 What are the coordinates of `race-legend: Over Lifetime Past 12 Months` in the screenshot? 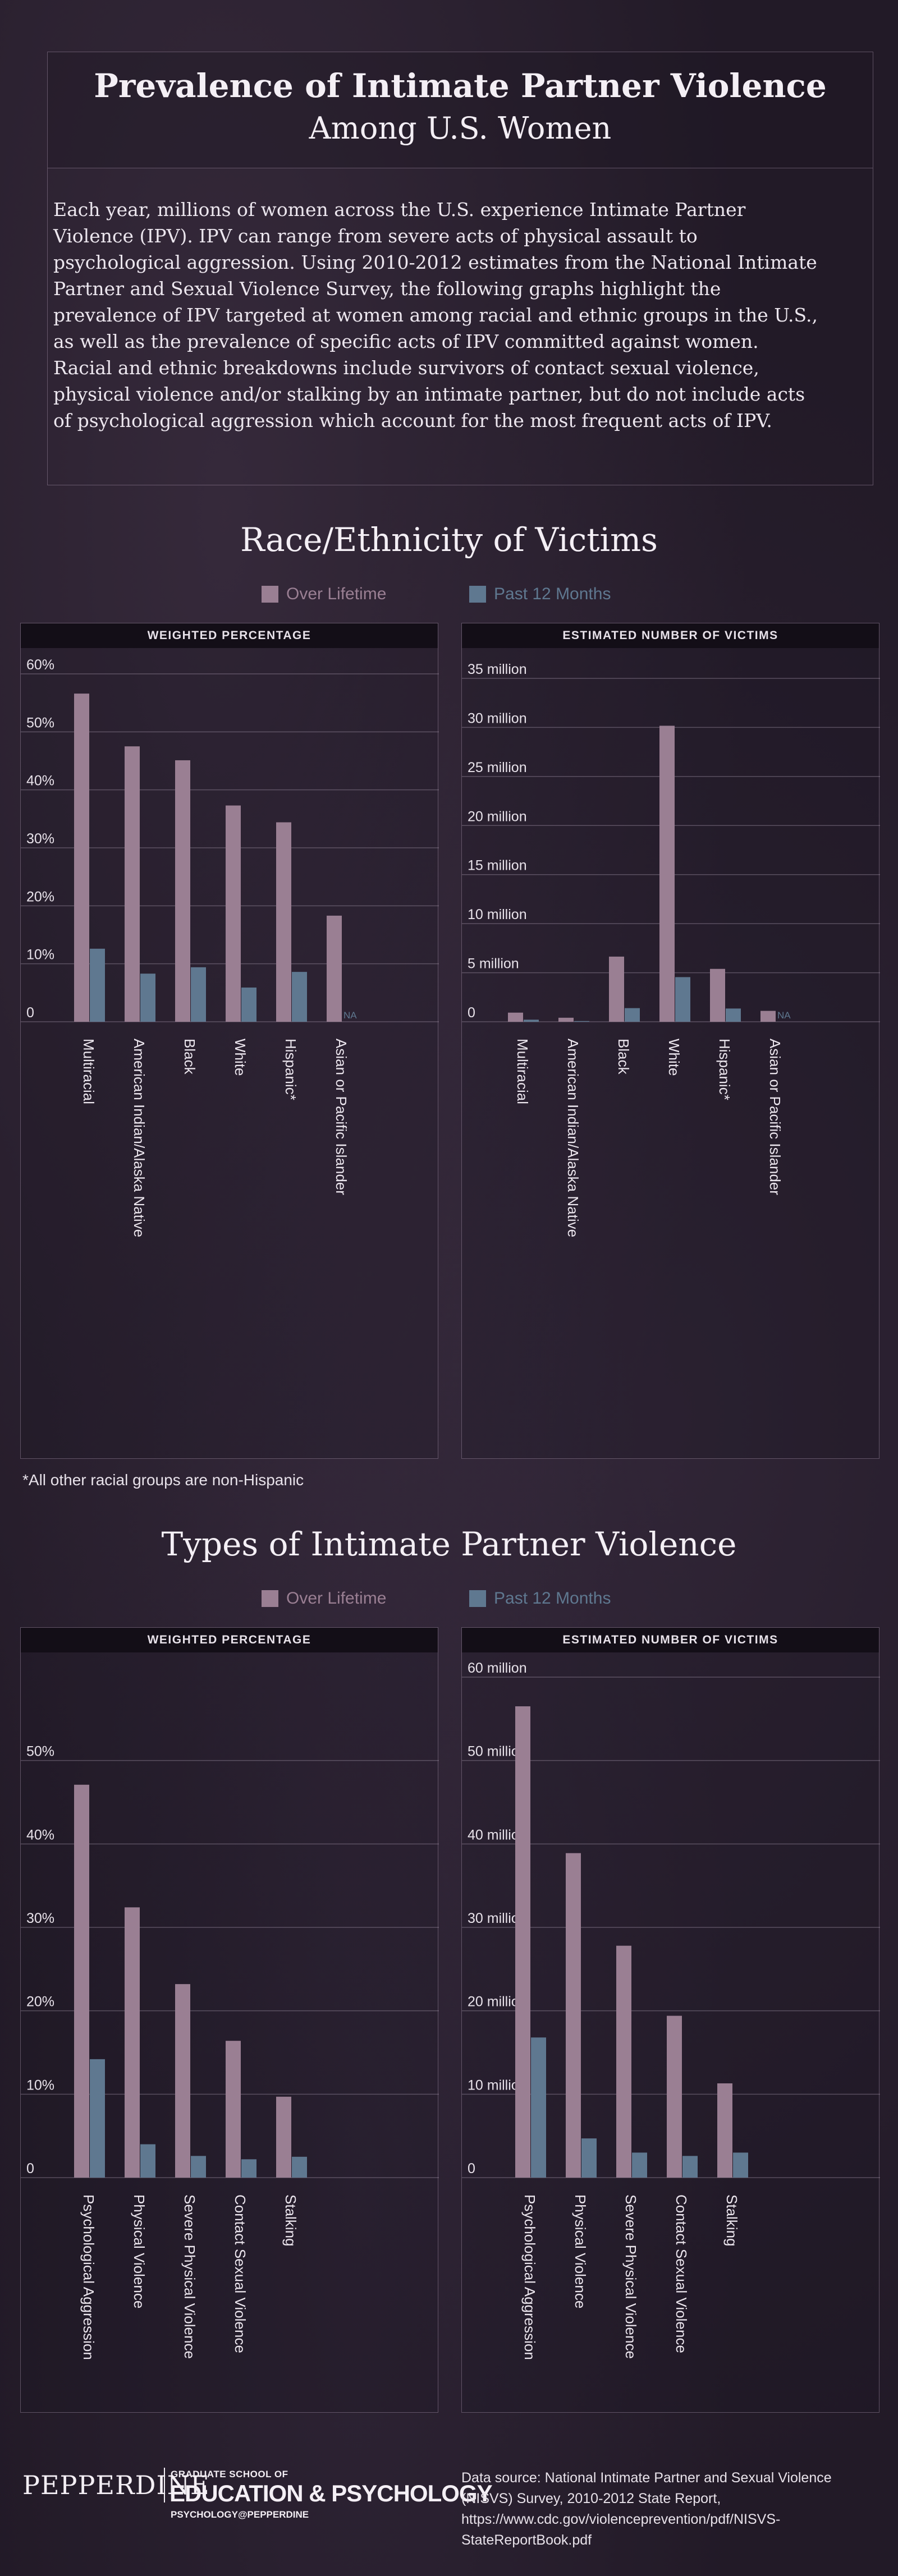 It's located at (449, 596).